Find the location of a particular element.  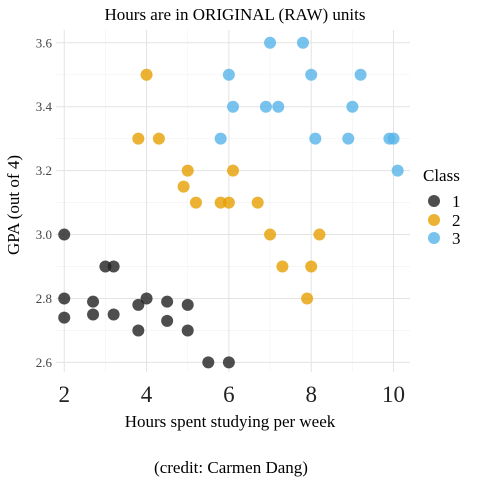

y-tick-label: 3.4 is located at coordinates (44, 106).